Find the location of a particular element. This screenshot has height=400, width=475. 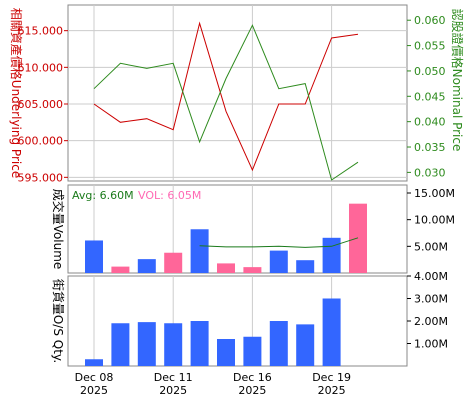

os-tick-label: 1.00M is located at coordinates (431, 344).